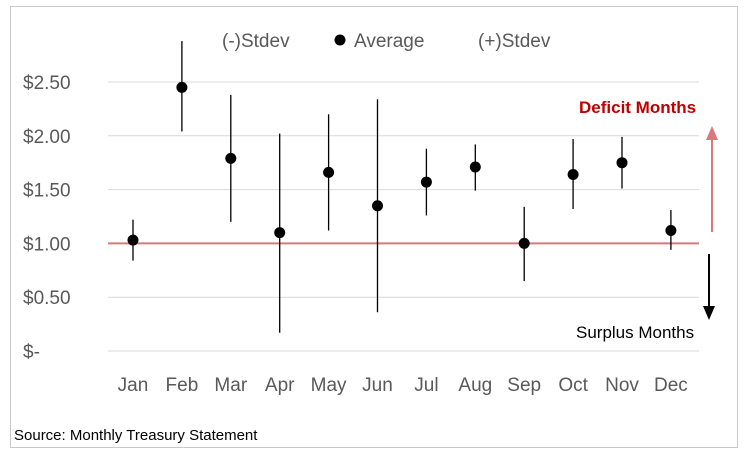  What do you see at coordinates (524, 385) in the screenshot?
I see `x-tick-label: Sep` at bounding box center [524, 385].